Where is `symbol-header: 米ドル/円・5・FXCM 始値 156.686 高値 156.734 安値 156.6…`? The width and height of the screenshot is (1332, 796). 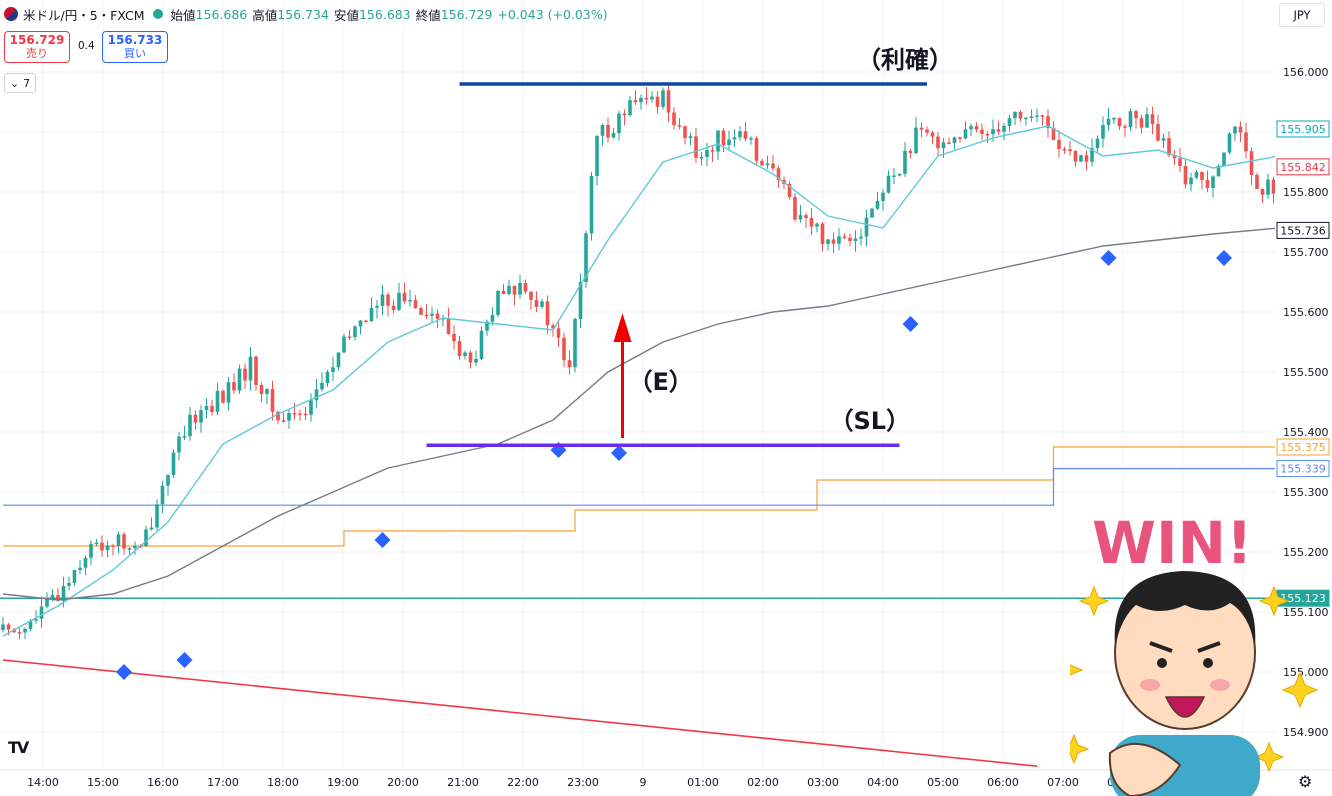 symbol-header: 米ドル/円・5・FXCM 始値 156.686 高値 156.734 安値 156.6… is located at coordinates (306, 14).